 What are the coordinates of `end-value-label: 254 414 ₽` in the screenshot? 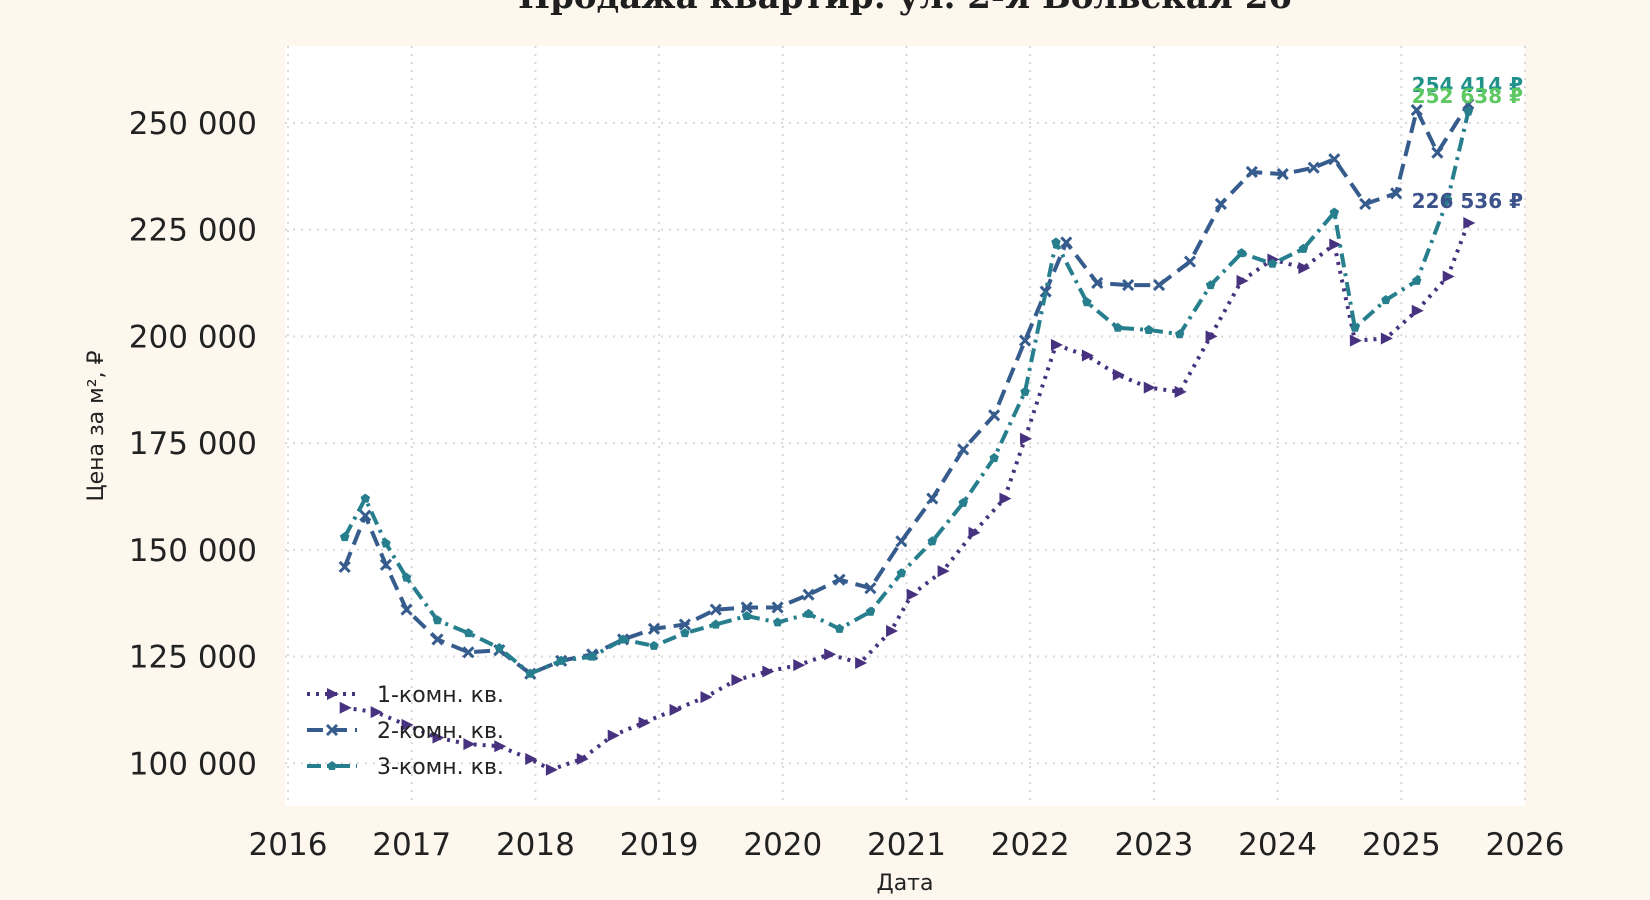 It's located at (1467, 85).